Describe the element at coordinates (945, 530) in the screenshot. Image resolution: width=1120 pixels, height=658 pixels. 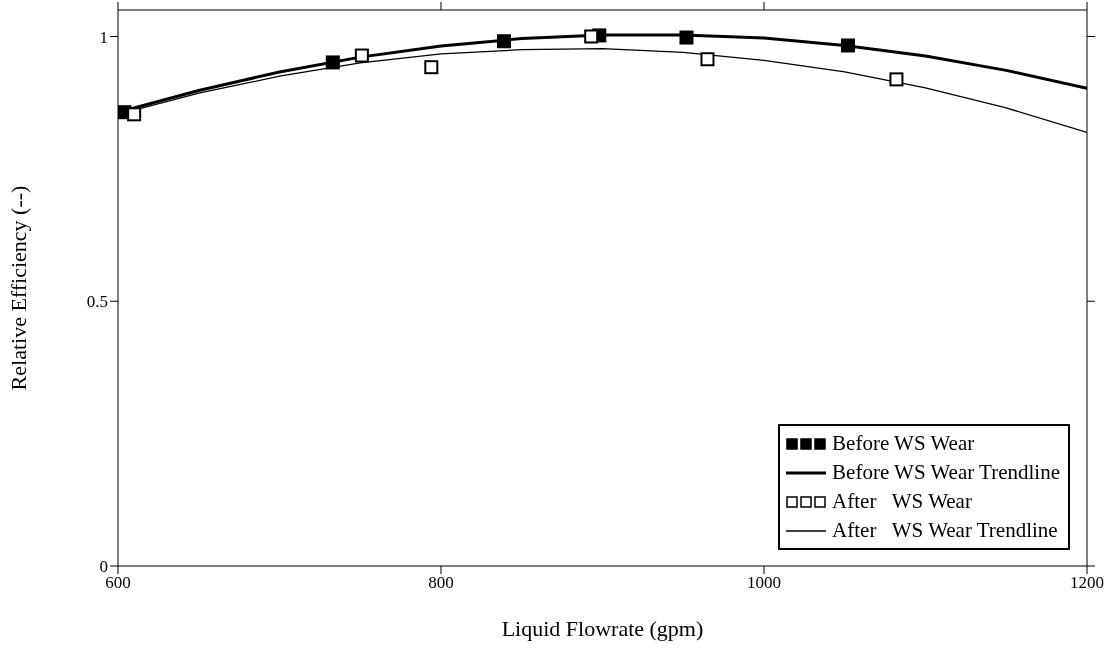
I see `legend-label: After WS Wear Trendline` at that location.